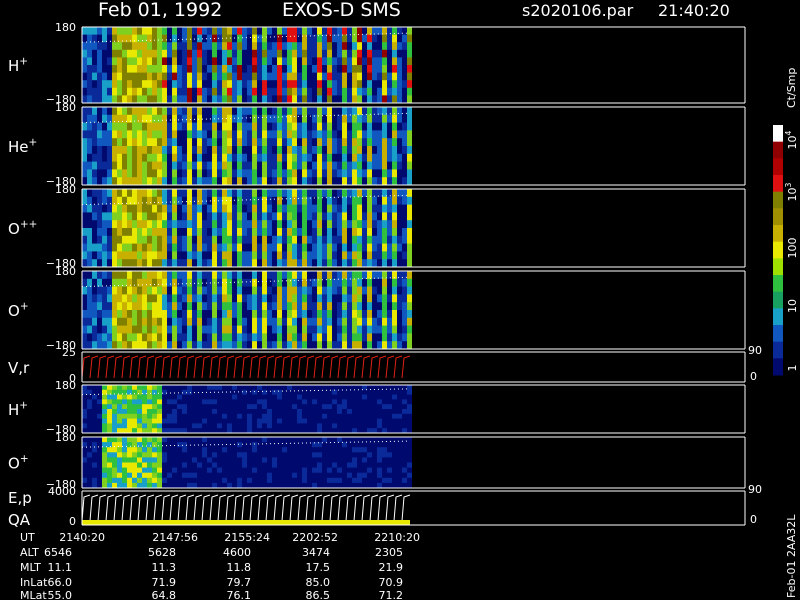 Image resolution: width=800 pixels, height=600 pixels. Describe the element at coordinates (315, 537) in the screenshot. I see `cell: 2202:52` at that location.